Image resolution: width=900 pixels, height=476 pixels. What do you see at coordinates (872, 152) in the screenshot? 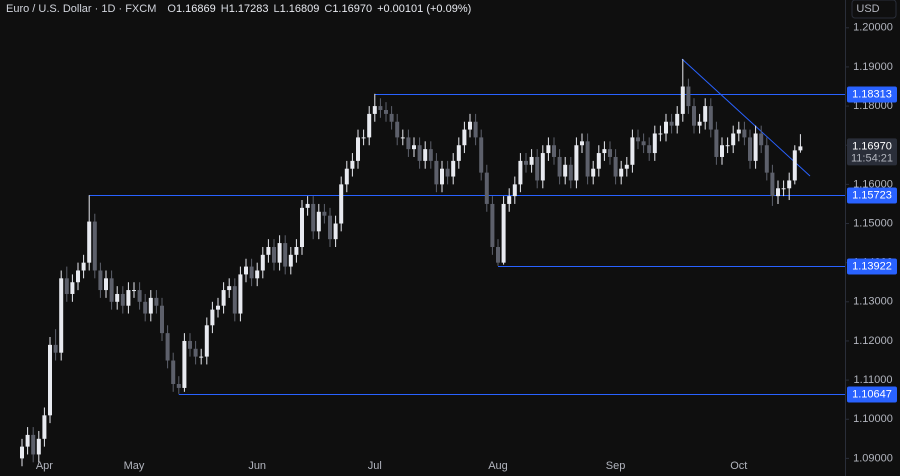
I see `last-price-box` at bounding box center [872, 152].